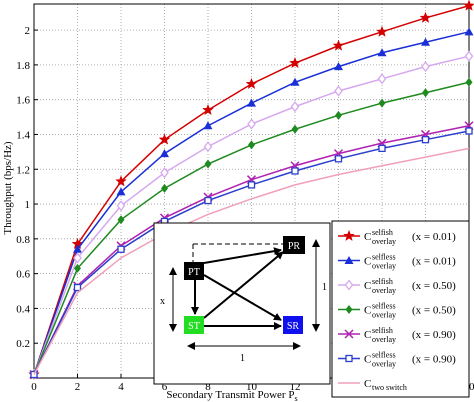  What do you see at coordinates (78, 387) in the screenshot?
I see `x-tick-label: 2` at bounding box center [78, 387].